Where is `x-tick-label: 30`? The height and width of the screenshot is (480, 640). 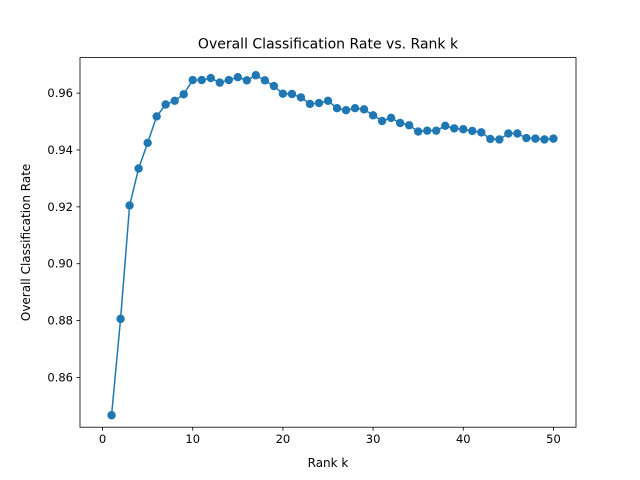
x-tick-label: 30 is located at coordinates (373, 439).